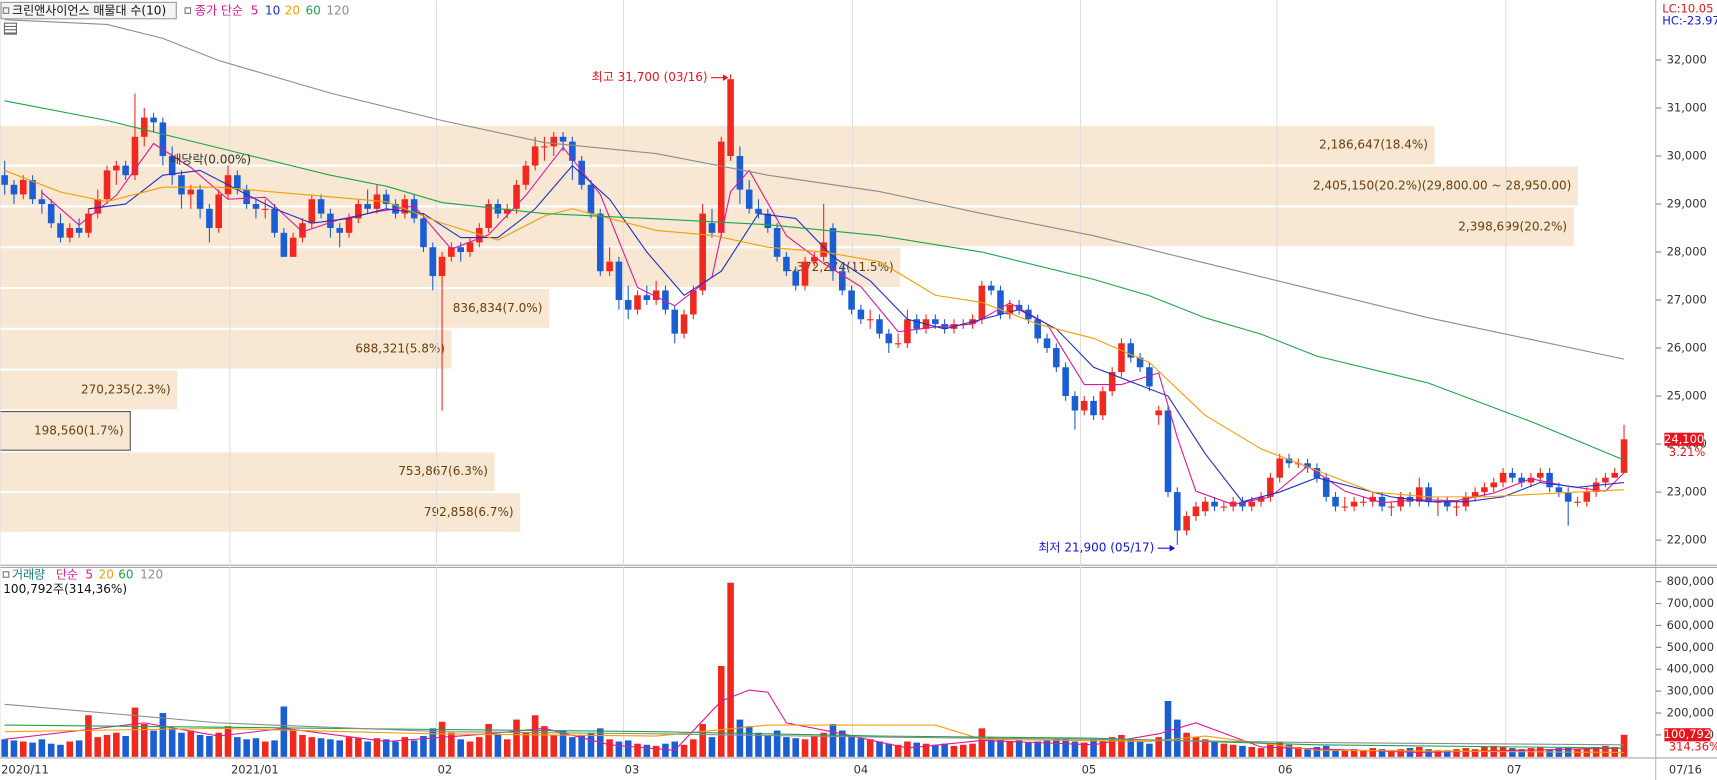 This screenshot has height=780, width=1717. I want to click on volume-profile-label: 2,405,150(20.2%)(29,800.00 ~ 28,950.00), so click(1442, 186).